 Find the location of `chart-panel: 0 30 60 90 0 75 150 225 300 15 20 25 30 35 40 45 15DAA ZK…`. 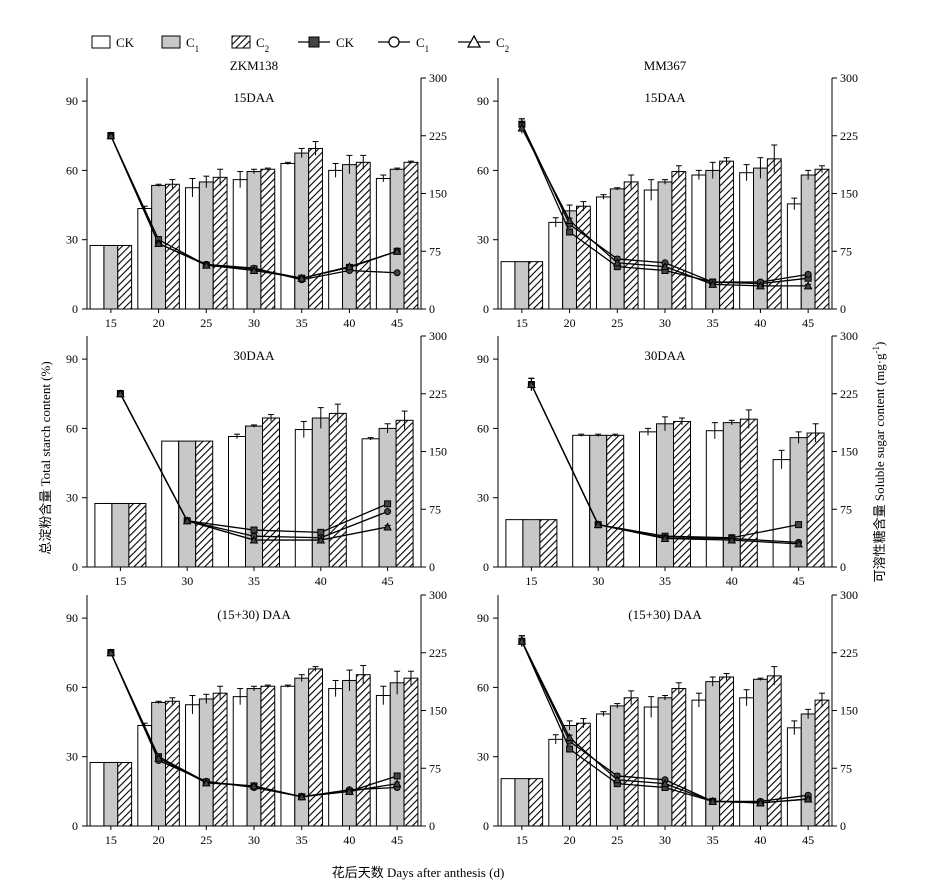

chart-panel: 0 30 60 90 0 75 150 225 300 15 20 25 30 35 40 45 15DAA ZK… is located at coordinates (256, 194).